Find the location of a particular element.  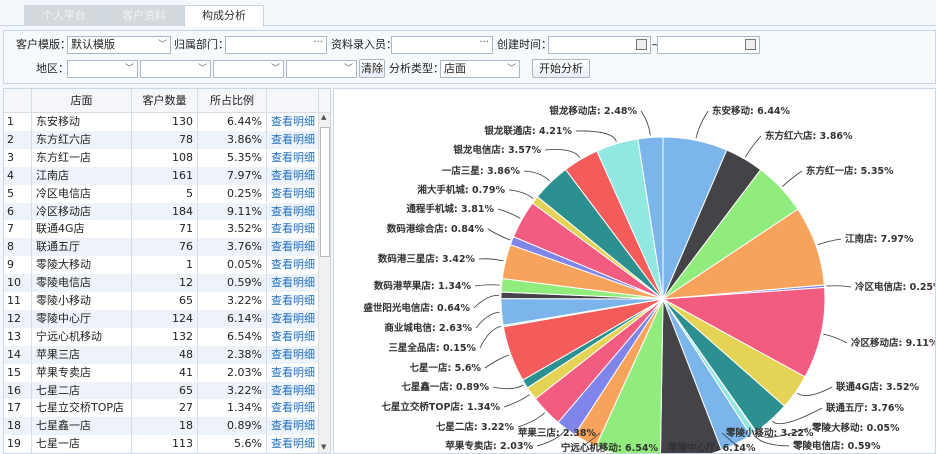

date-to-input is located at coordinates (708, 45).